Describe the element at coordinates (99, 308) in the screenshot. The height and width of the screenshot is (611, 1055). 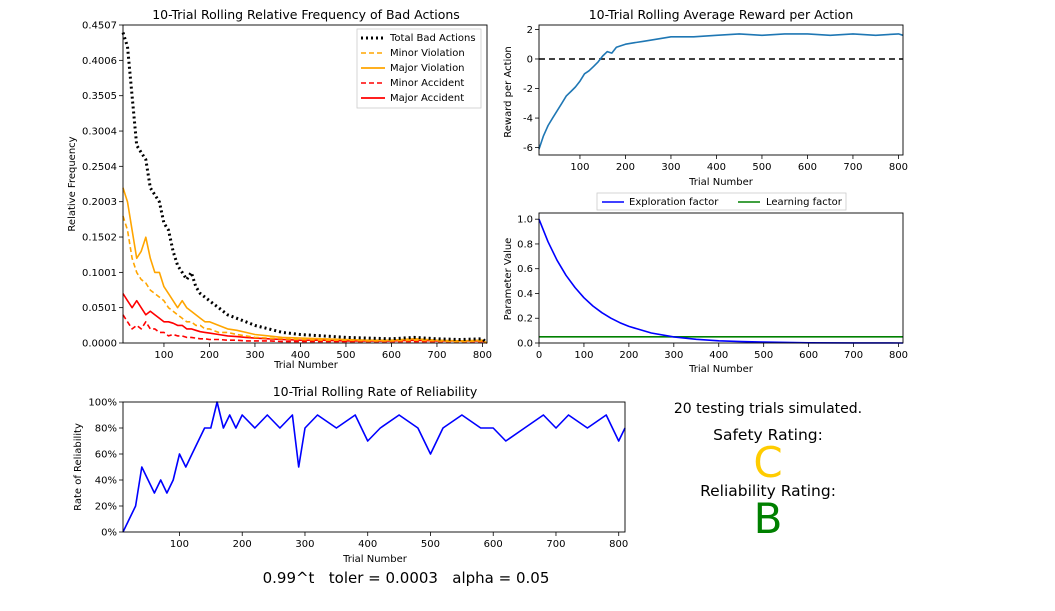
I see `bad-ytick-label: 0.0501` at that location.